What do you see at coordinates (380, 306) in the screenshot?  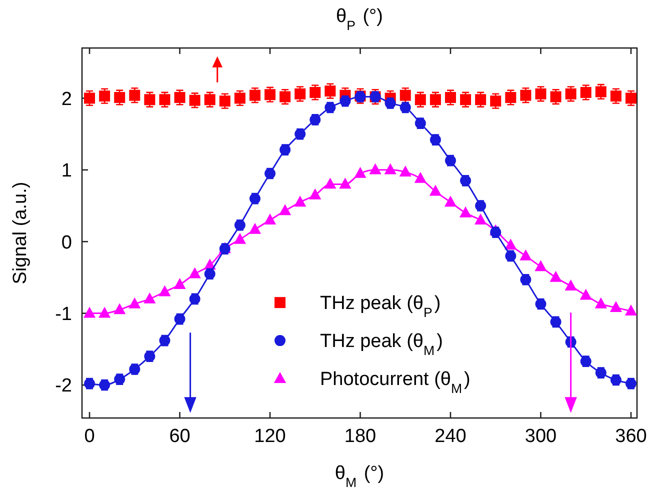 I see `legend-label: THz peak (θ$_{P}$)` at bounding box center [380, 306].